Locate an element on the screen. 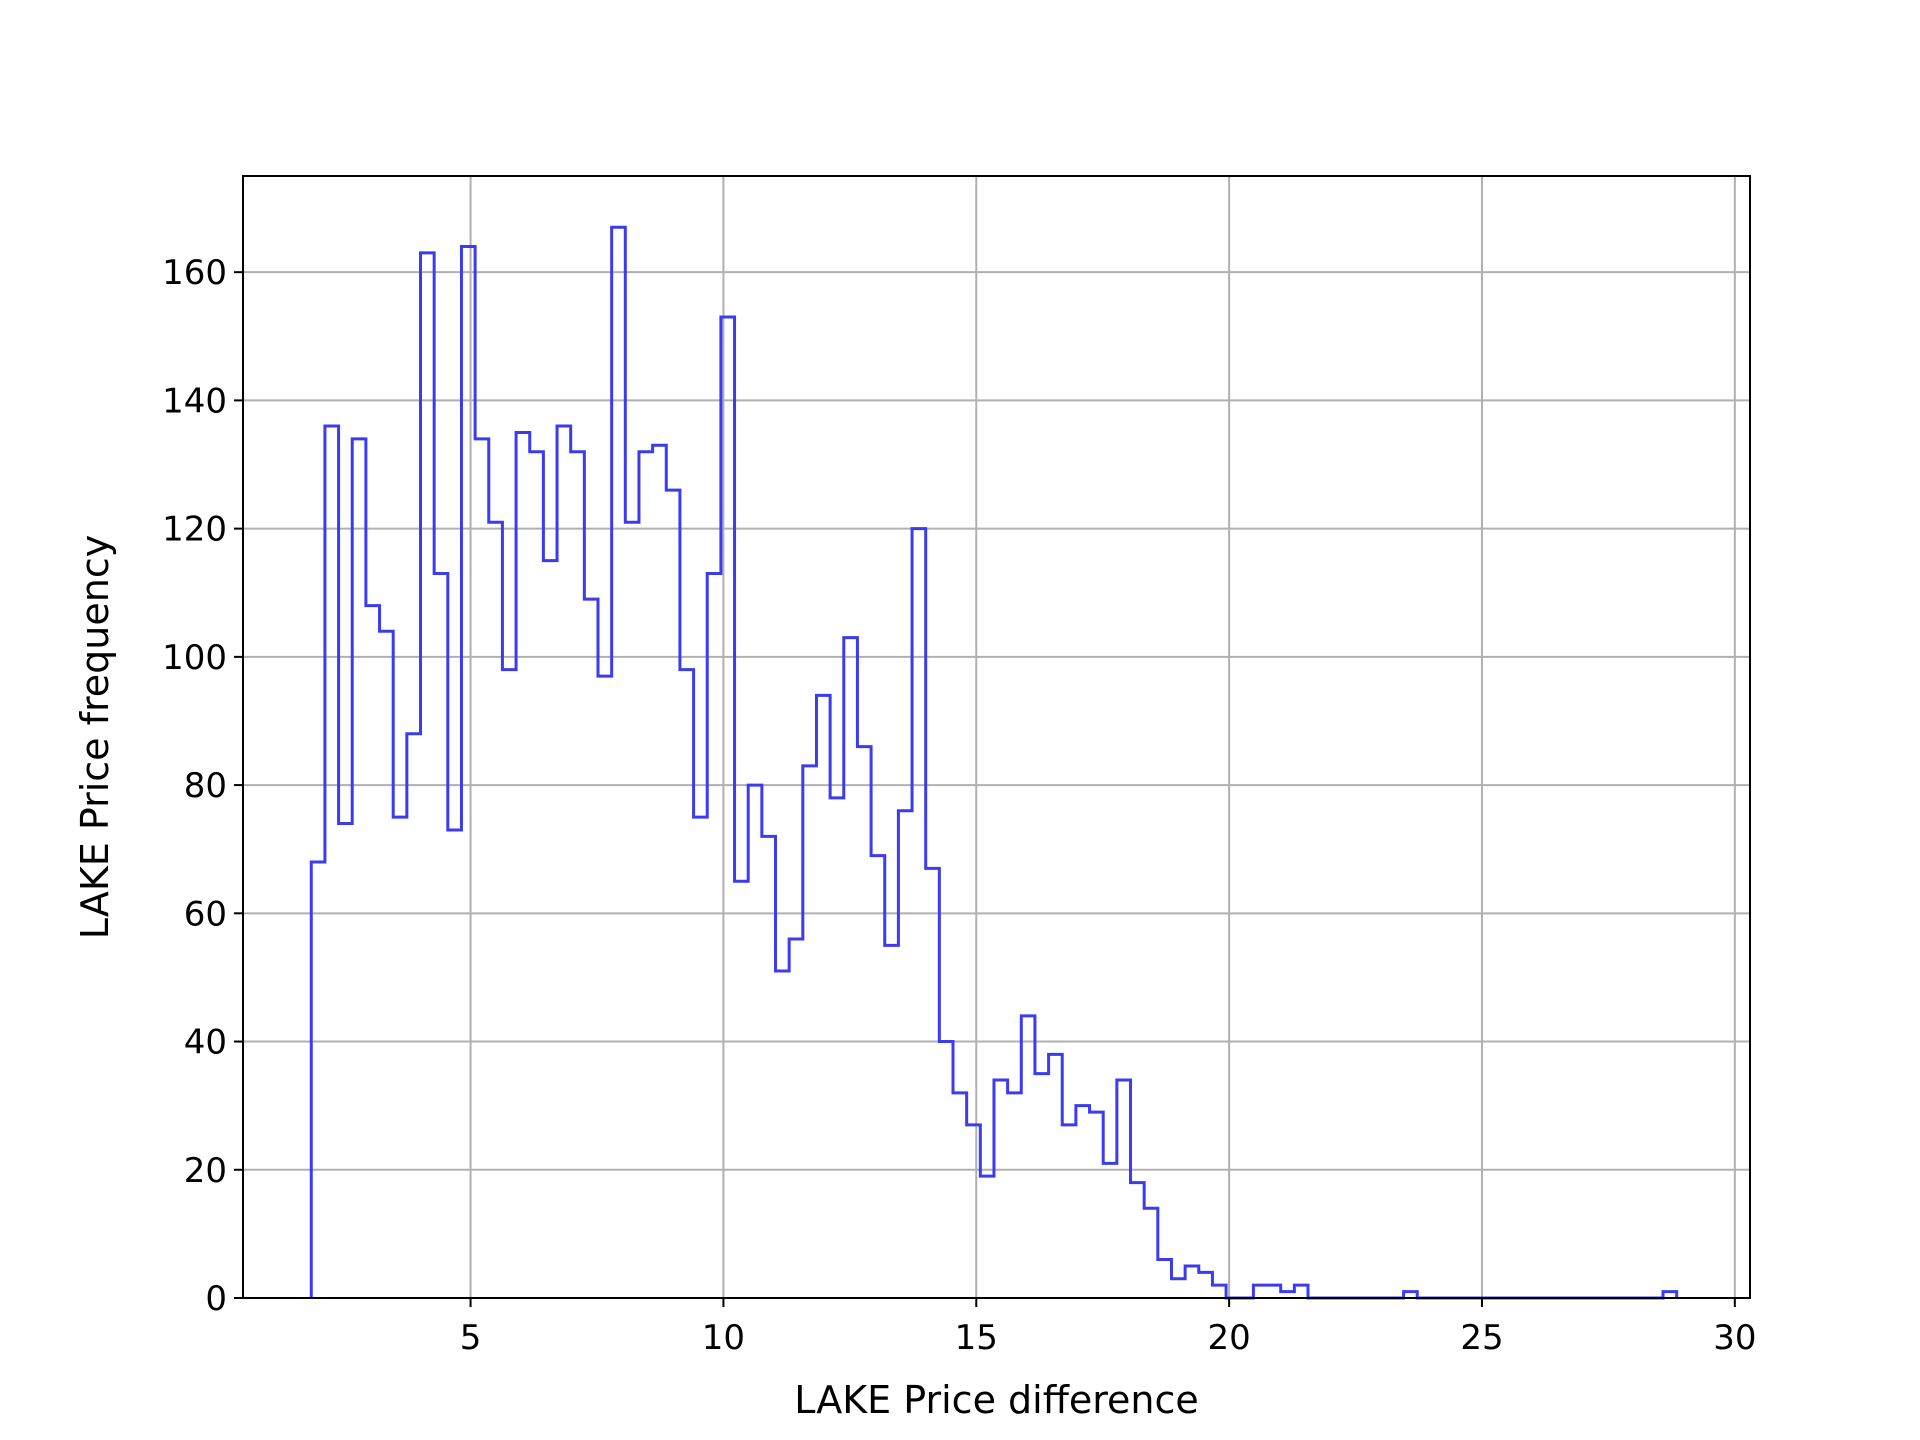  y-axis-label: LAKE Price frequency is located at coordinates (95, 737).